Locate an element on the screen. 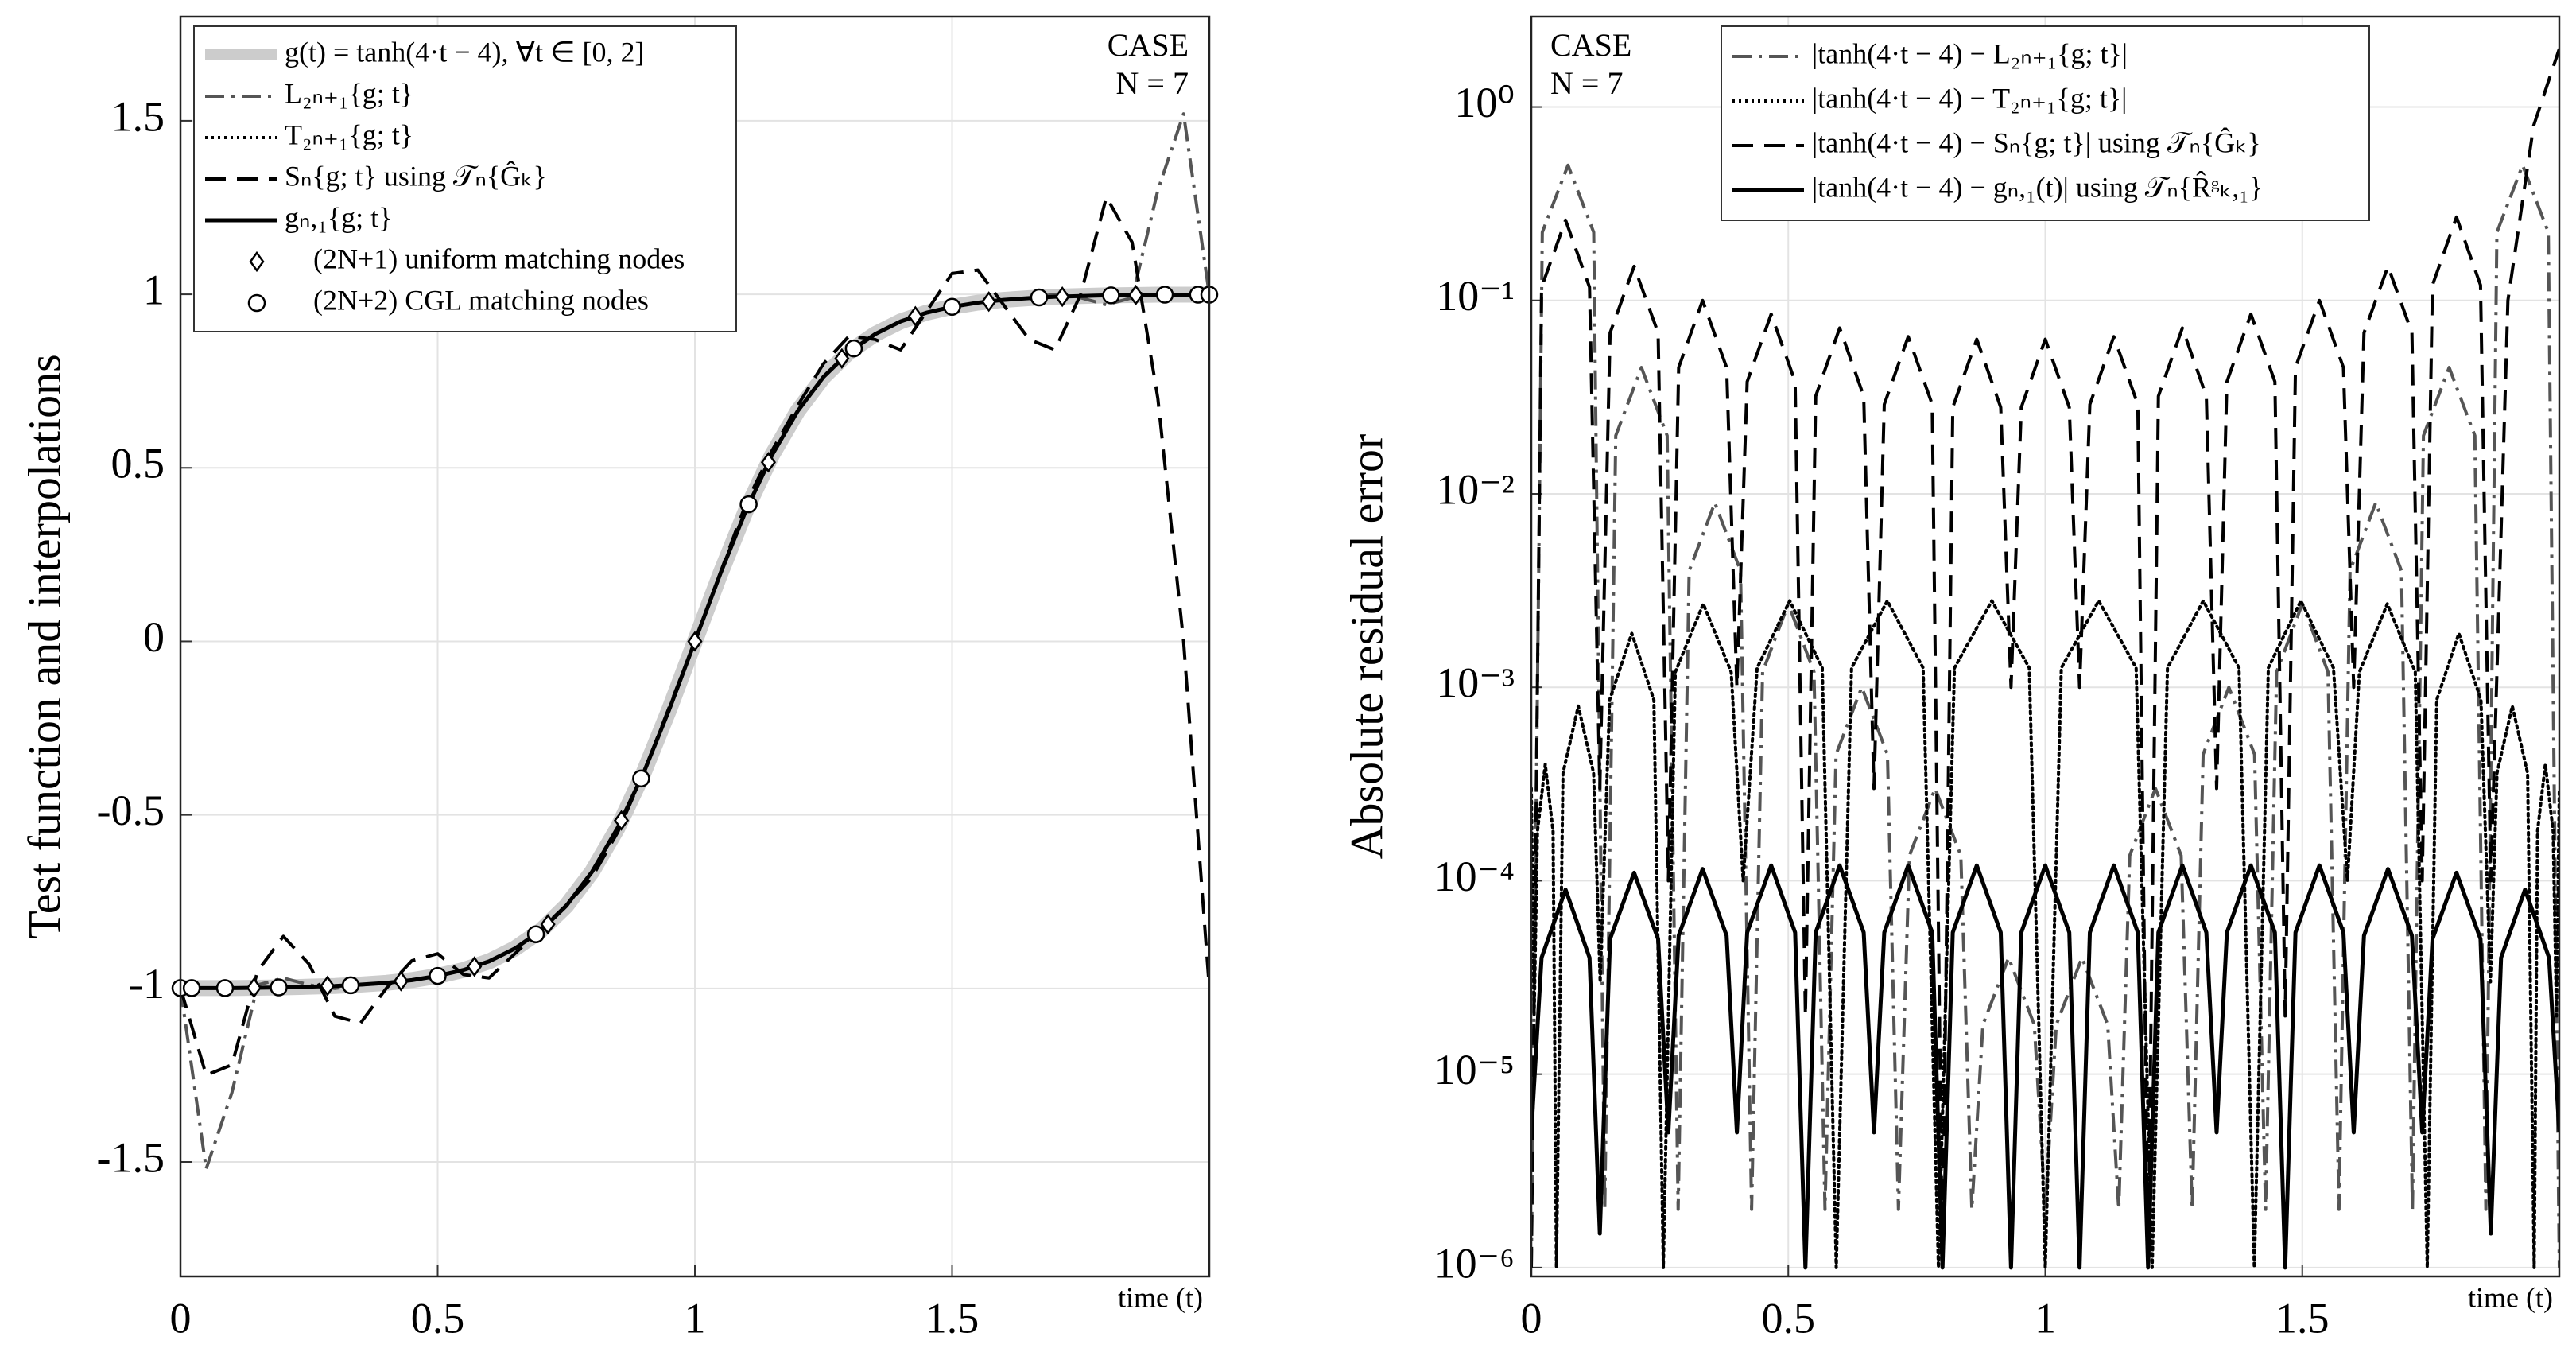  legend-label: g(t) = tanh(4·t − 4), ∀t ∈ [0, 2] is located at coordinates (465, 52).